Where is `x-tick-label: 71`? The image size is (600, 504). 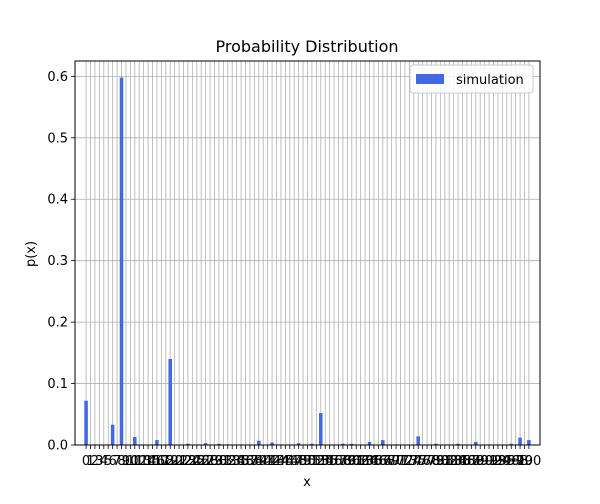 x-tick-label: 71 is located at coordinates (400, 461).